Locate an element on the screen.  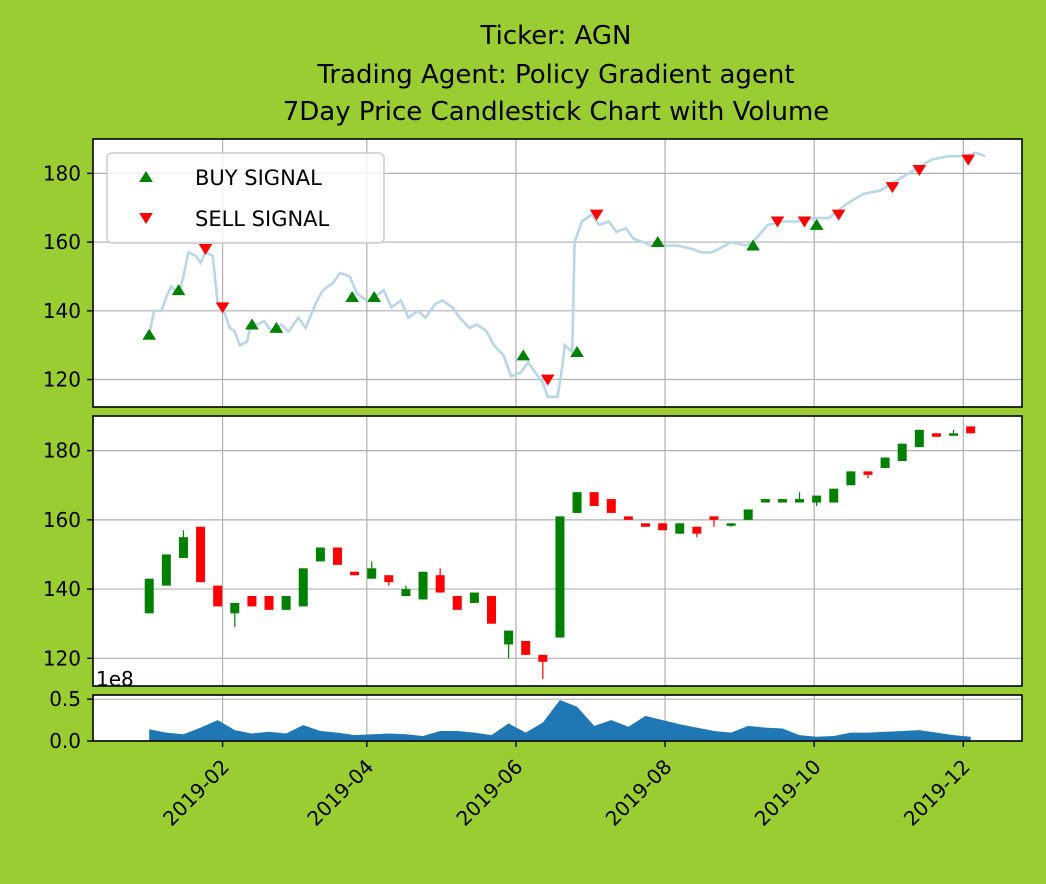
legend-box is located at coordinates (245, 198).